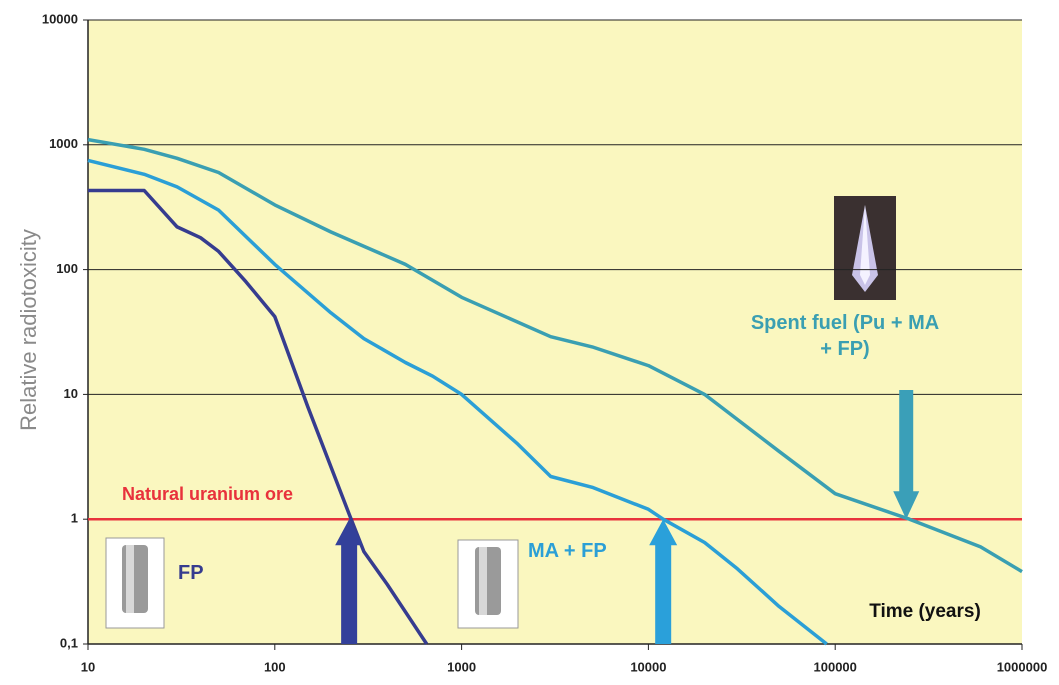  Describe the element at coordinates (845, 336) in the screenshot. I see `series-label: Spent fuel (Pu + MA + FP)` at that location.